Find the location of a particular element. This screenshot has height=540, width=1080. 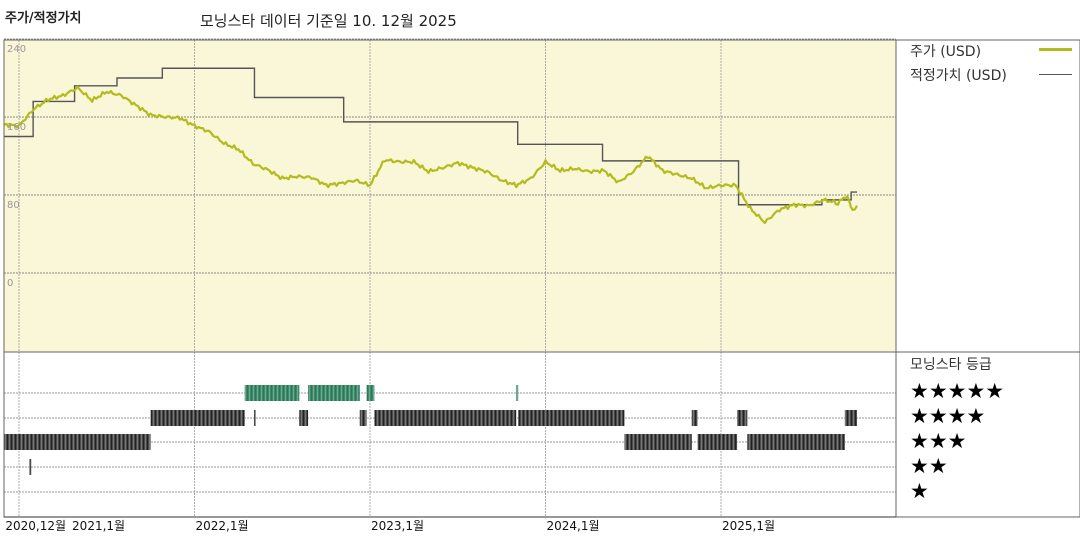

data-date-label: 모닝스타 데이터 기준일 10. 12월 2025 is located at coordinates (328, 21).